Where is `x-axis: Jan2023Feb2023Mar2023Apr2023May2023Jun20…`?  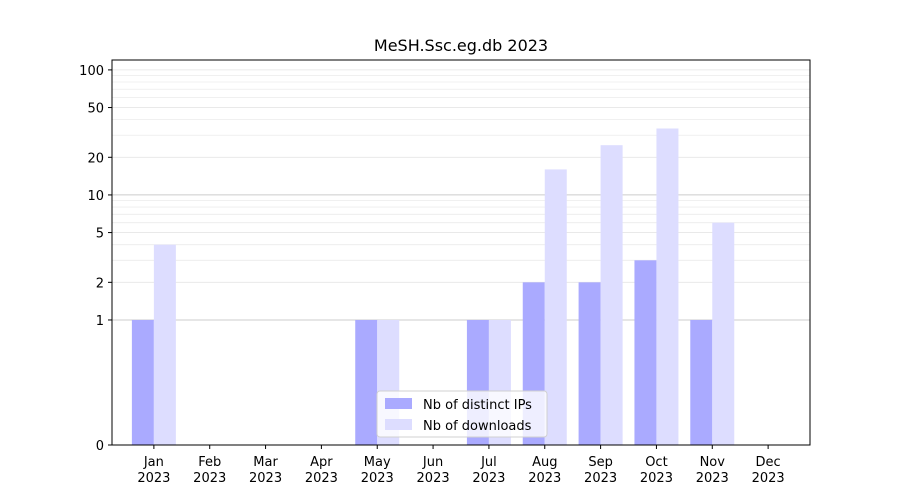 x-axis: Jan2023Feb2023Mar2023Apr2023May2023Jun20… is located at coordinates (461, 465).